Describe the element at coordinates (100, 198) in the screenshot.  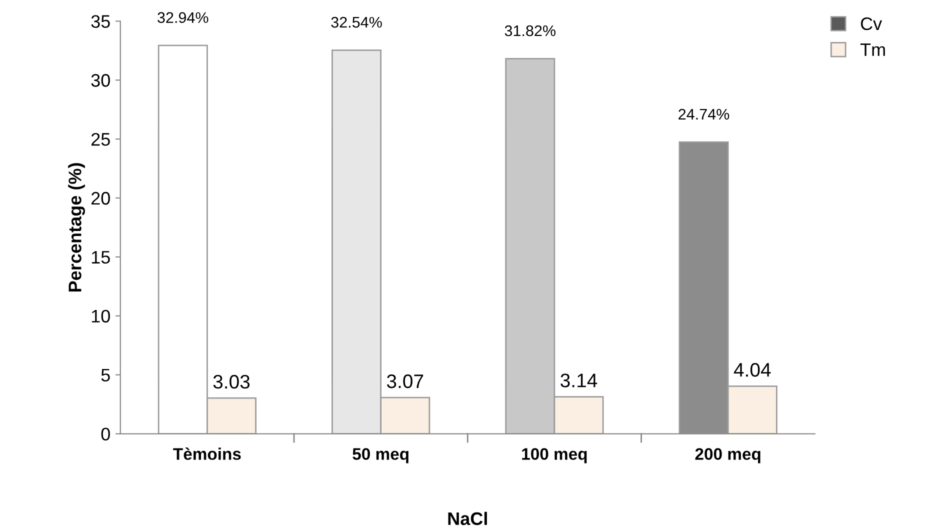
I see `y-tick-label: 20` at that location.